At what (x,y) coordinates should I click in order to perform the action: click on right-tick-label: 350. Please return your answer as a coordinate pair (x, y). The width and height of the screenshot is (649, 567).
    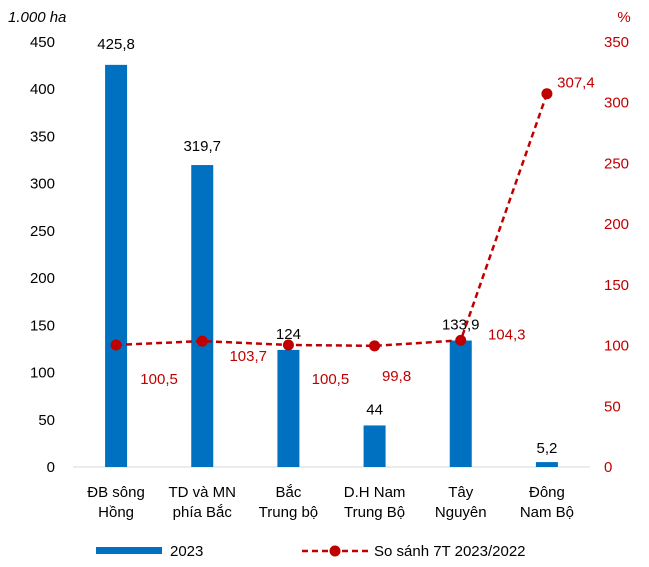
    Looking at the image, I should click on (616, 42).